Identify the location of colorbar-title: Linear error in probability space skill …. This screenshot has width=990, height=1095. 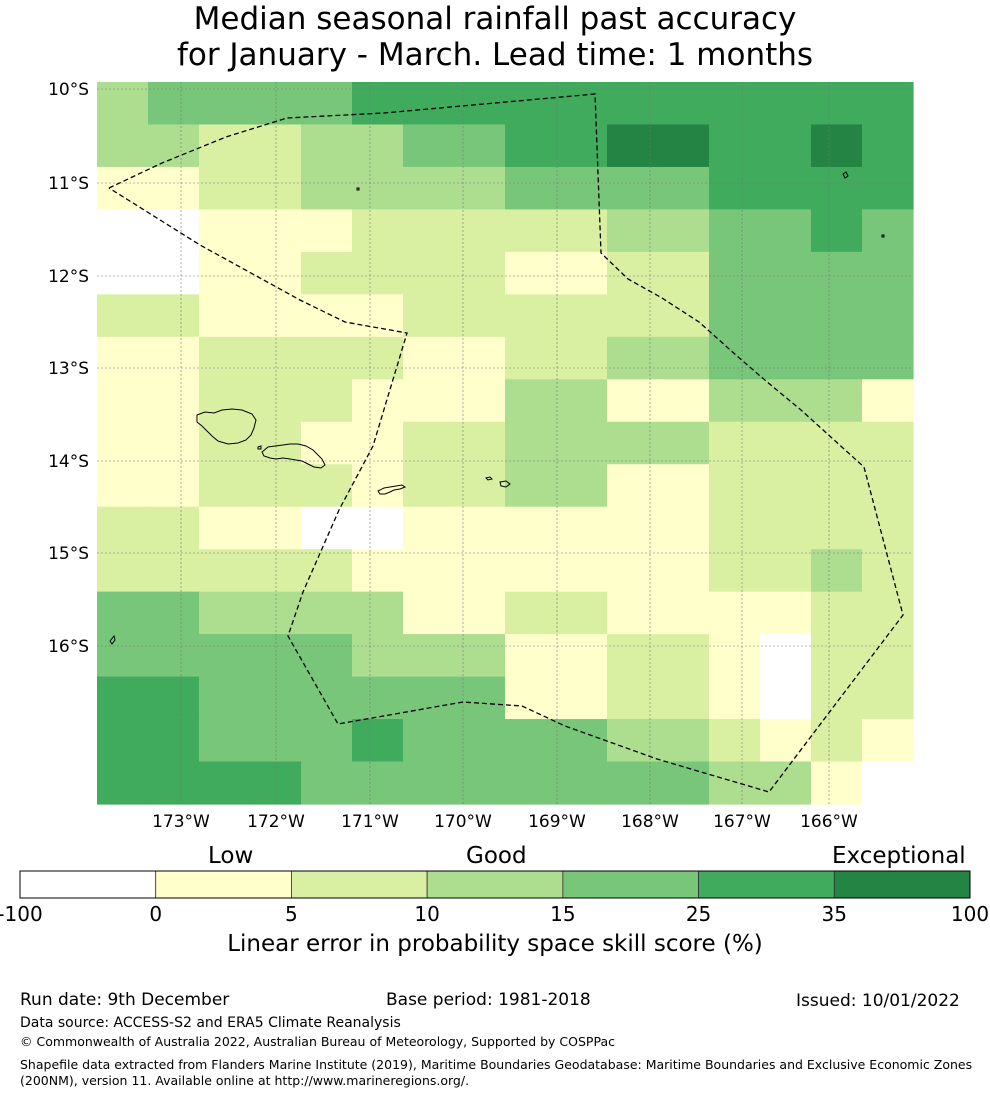
(495, 944).